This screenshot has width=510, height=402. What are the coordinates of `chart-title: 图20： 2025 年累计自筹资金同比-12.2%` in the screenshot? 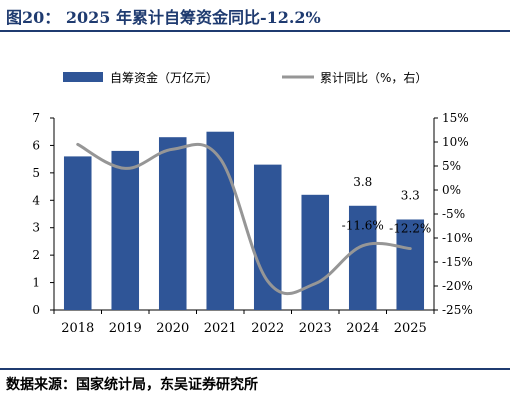 It's located at (163, 17).